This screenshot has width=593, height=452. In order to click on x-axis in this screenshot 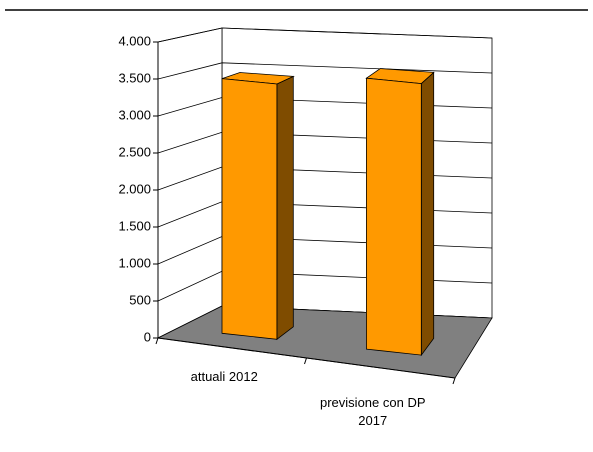, I will do `click(306, 358)`.